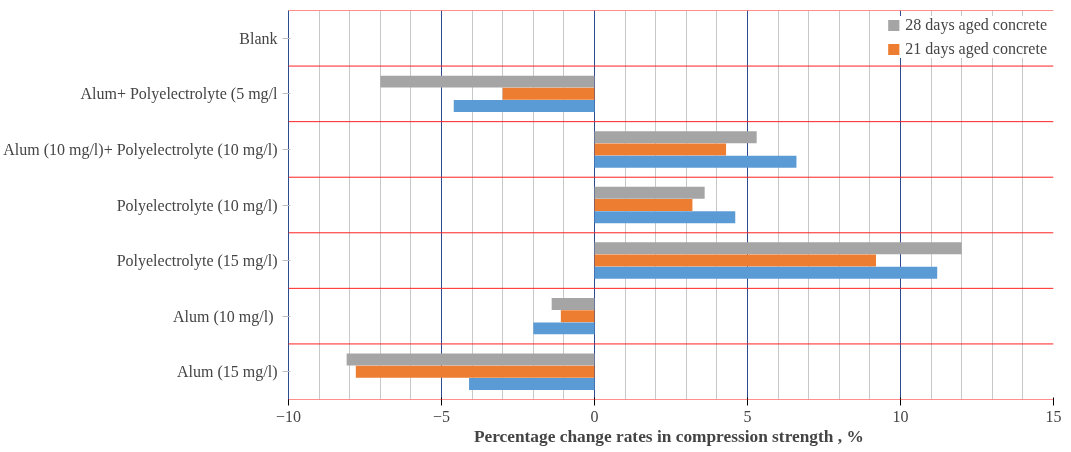 This screenshot has height=452, width=1071. What do you see at coordinates (668, 436) in the screenshot?
I see `x-axis-title: Percentage change rates in compression strength , %` at bounding box center [668, 436].